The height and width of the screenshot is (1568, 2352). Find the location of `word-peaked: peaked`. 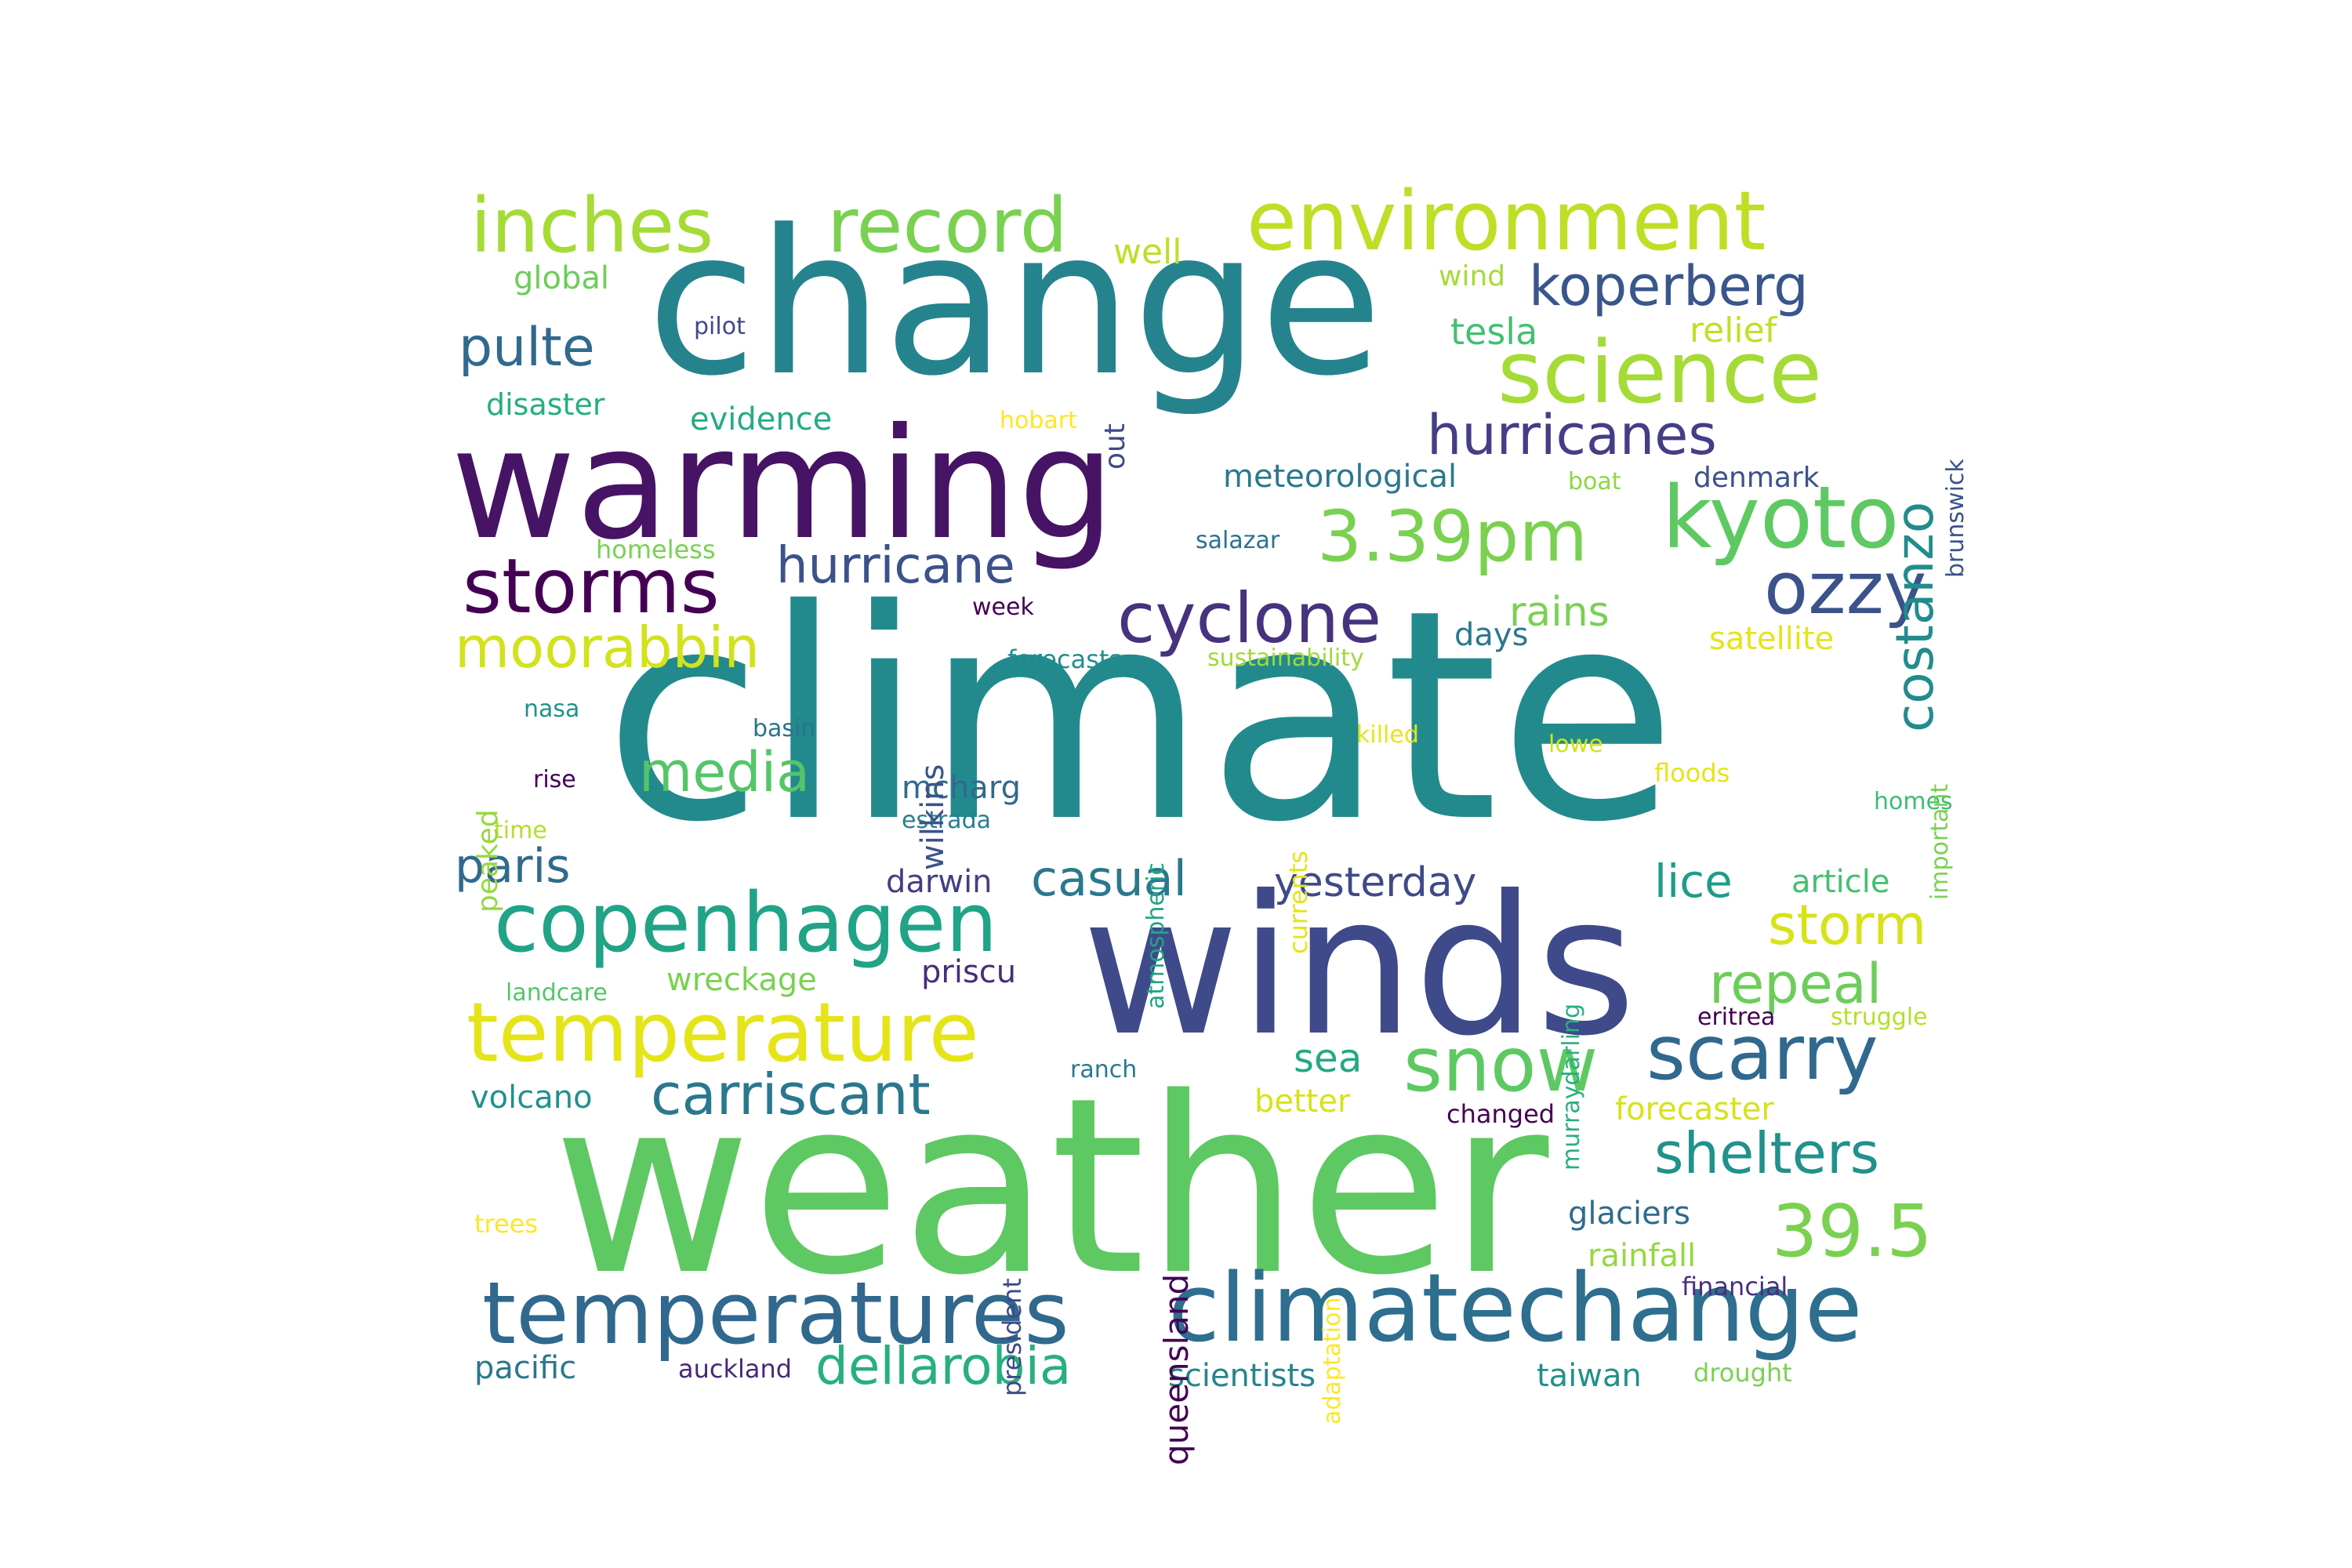

word-peaked: peaked is located at coordinates (488, 861).